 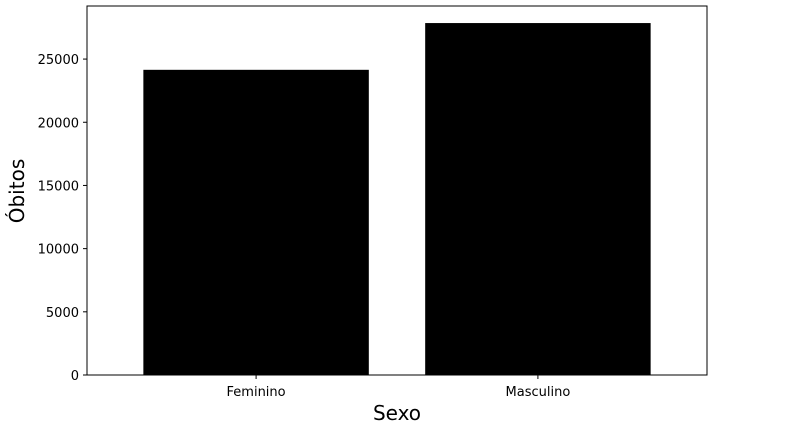 I want to click on x-tick-label: Masculino, so click(x=538, y=392).